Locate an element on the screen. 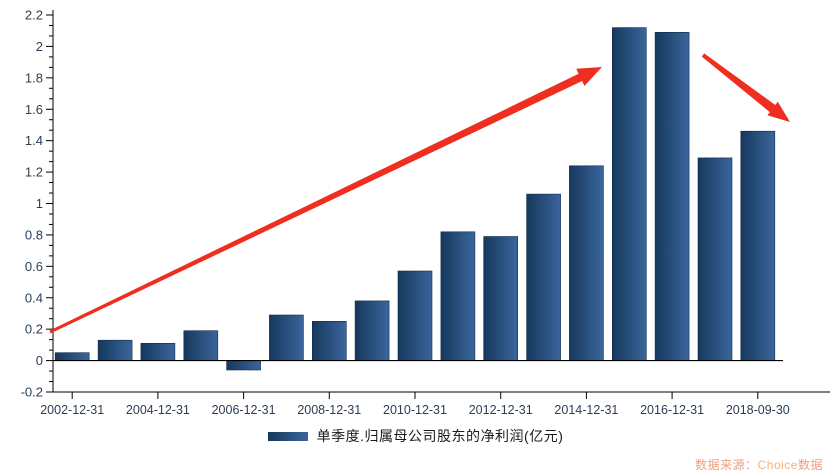 This screenshot has width=831, height=474. x-tick-label: 2004-12-31 is located at coordinates (158, 410).